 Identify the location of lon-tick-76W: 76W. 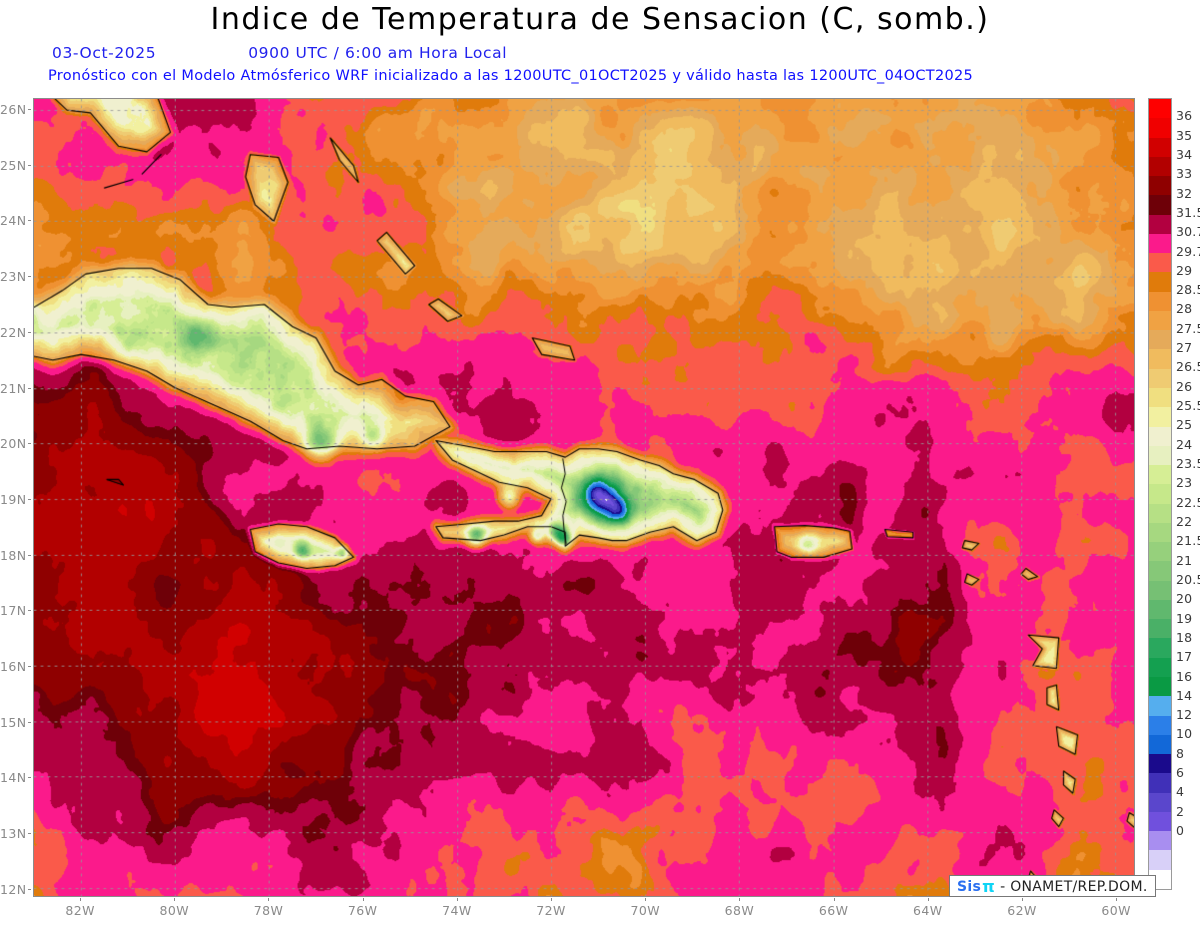
(362, 910).